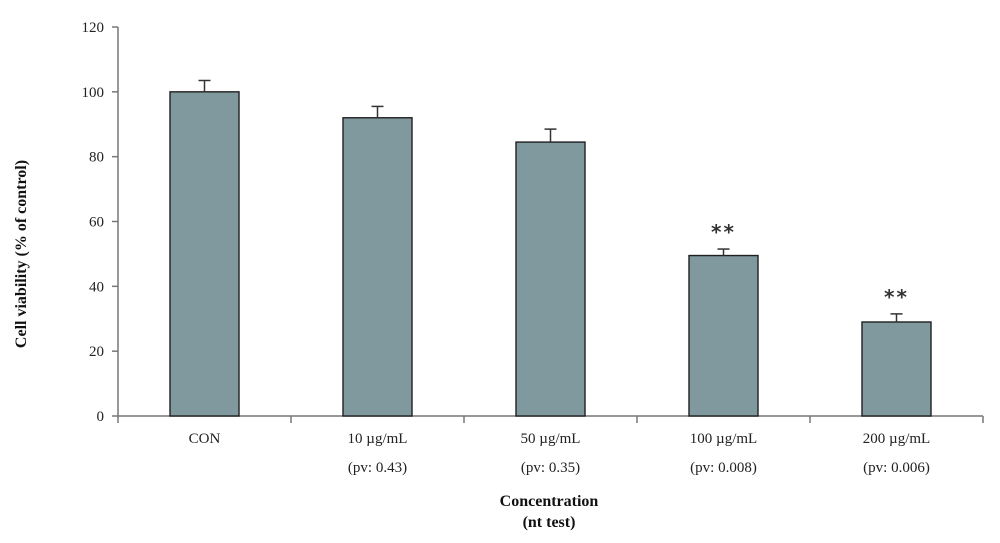 The width and height of the screenshot is (1000, 543). Describe the element at coordinates (101, 417) in the screenshot. I see `y-tick-label: 0` at that location.